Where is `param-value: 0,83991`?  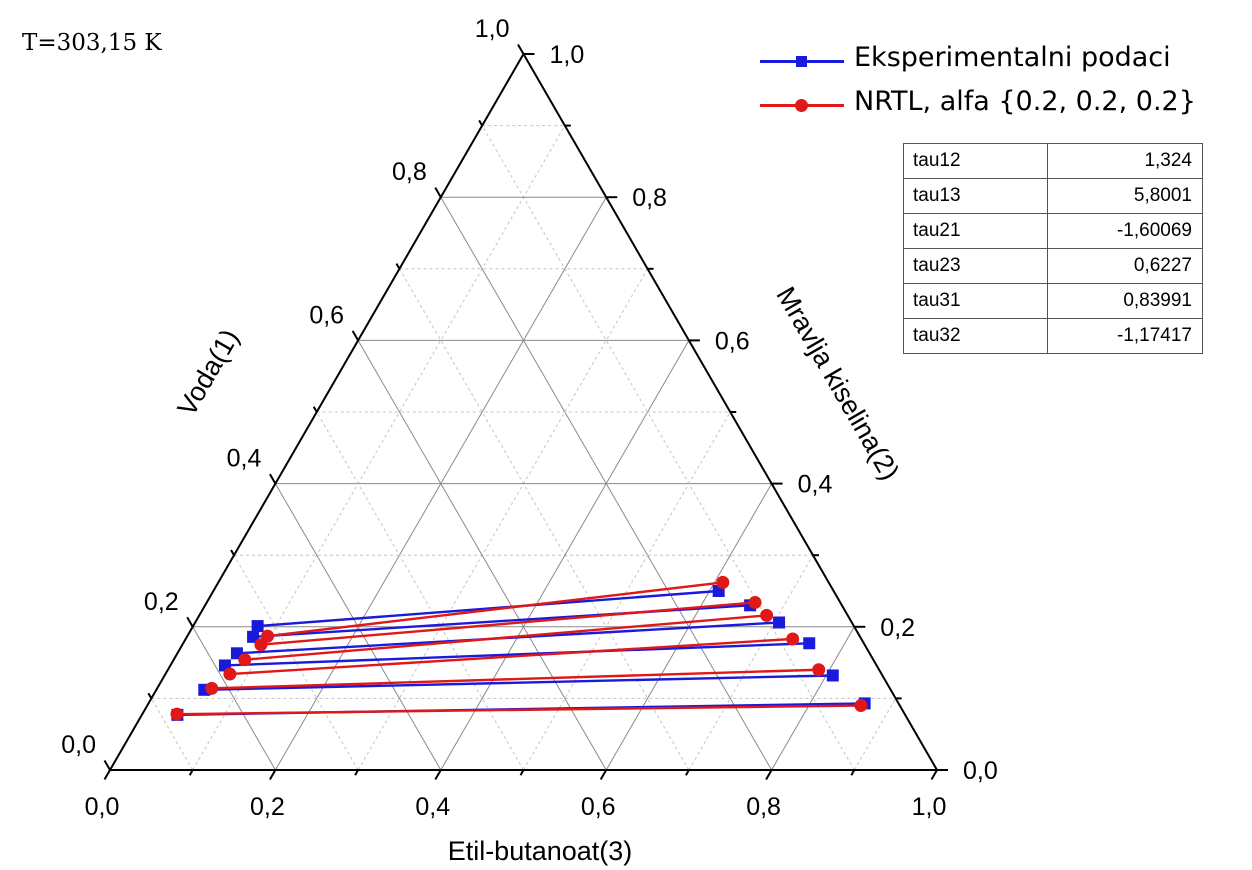
param-value: 0,83991 is located at coordinates (1125, 301).